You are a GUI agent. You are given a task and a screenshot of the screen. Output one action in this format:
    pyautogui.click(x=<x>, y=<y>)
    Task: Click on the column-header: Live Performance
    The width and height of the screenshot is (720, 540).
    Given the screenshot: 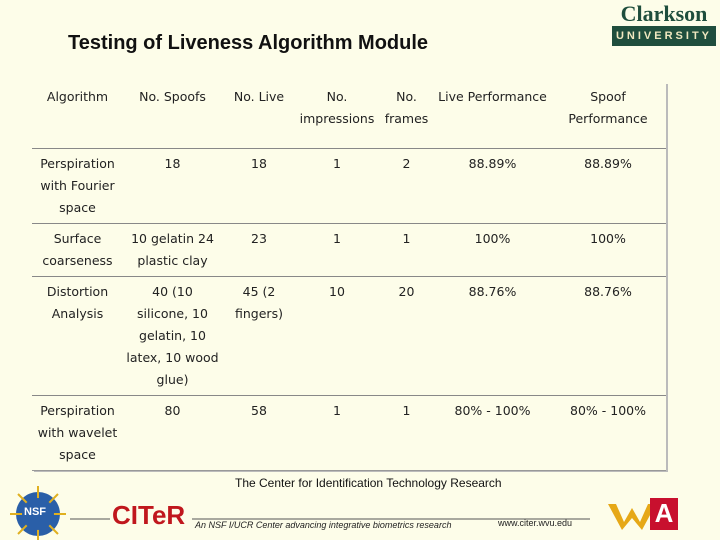 What is the action you would take?
    pyautogui.click(x=492, y=115)
    